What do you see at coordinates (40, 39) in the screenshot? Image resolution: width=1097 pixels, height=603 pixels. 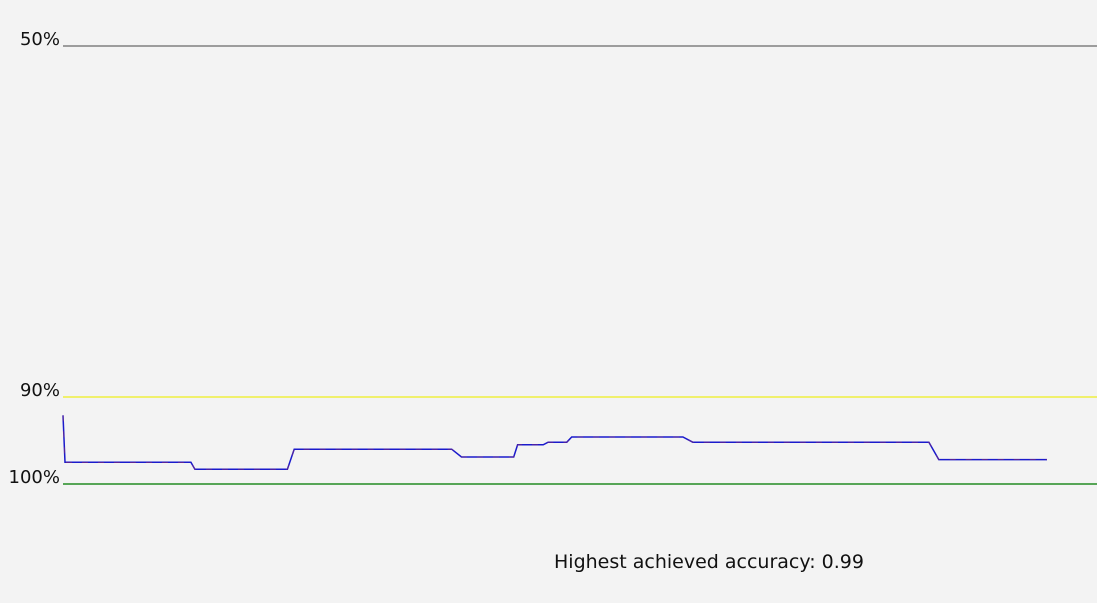 I see `reference-label-50pct: 50%` at bounding box center [40, 39].